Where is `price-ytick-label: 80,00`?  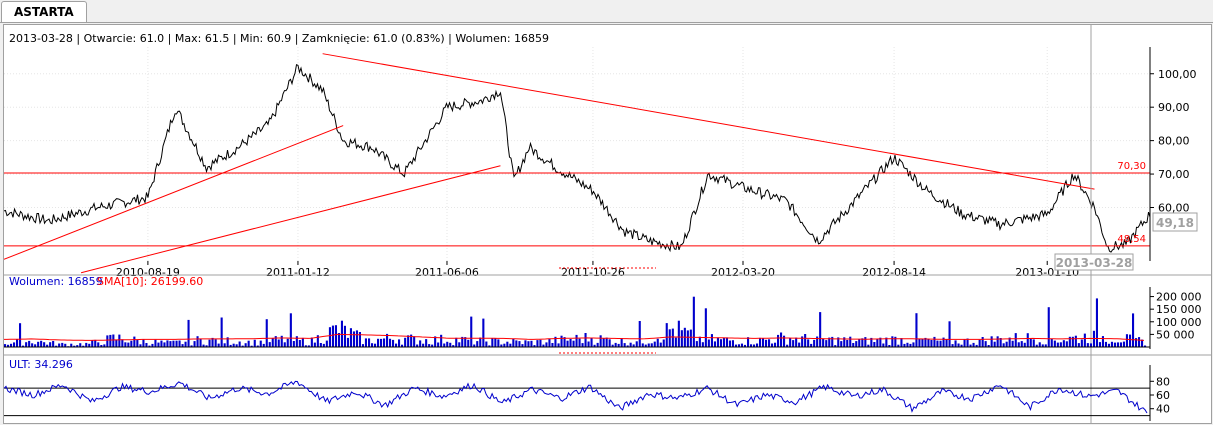 price-ytick-label: 80,00 is located at coordinates (1174, 141).